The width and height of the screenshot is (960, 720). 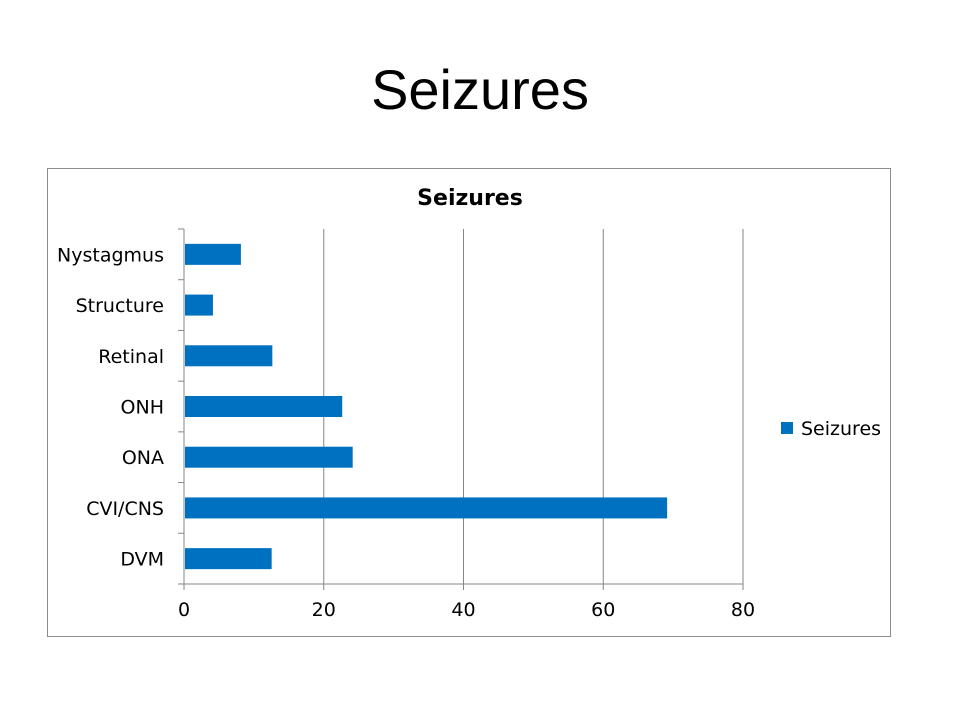 I want to click on category-label-nystagmus: Nystagmus, so click(x=110, y=255).